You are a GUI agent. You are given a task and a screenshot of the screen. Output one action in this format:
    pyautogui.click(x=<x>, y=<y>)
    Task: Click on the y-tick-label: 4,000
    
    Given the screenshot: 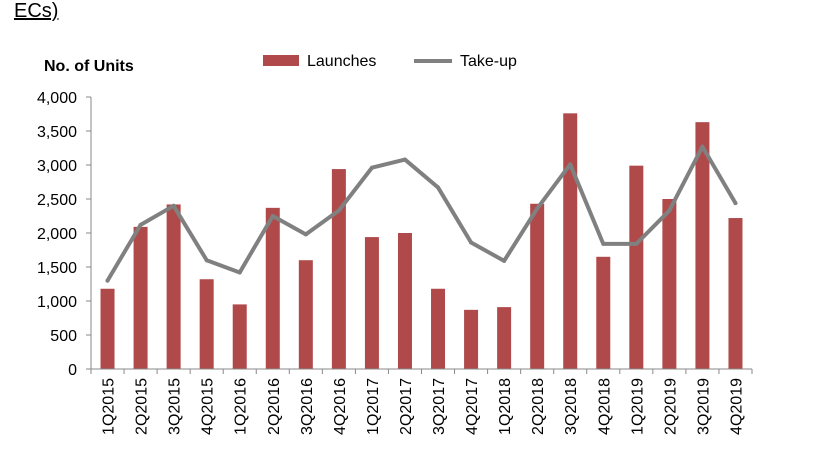 What is the action you would take?
    pyautogui.click(x=57, y=98)
    